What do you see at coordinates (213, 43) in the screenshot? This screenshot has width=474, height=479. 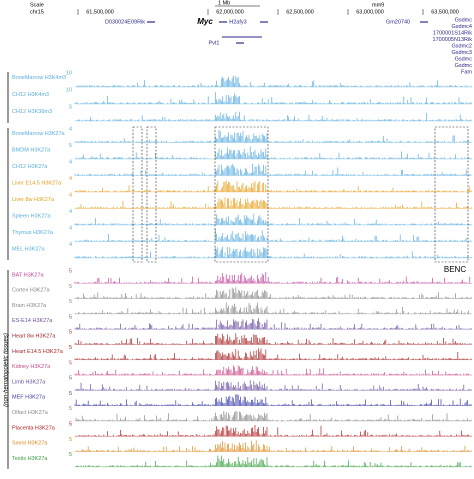 I see `gene-label: Pvt1` at bounding box center [213, 43].